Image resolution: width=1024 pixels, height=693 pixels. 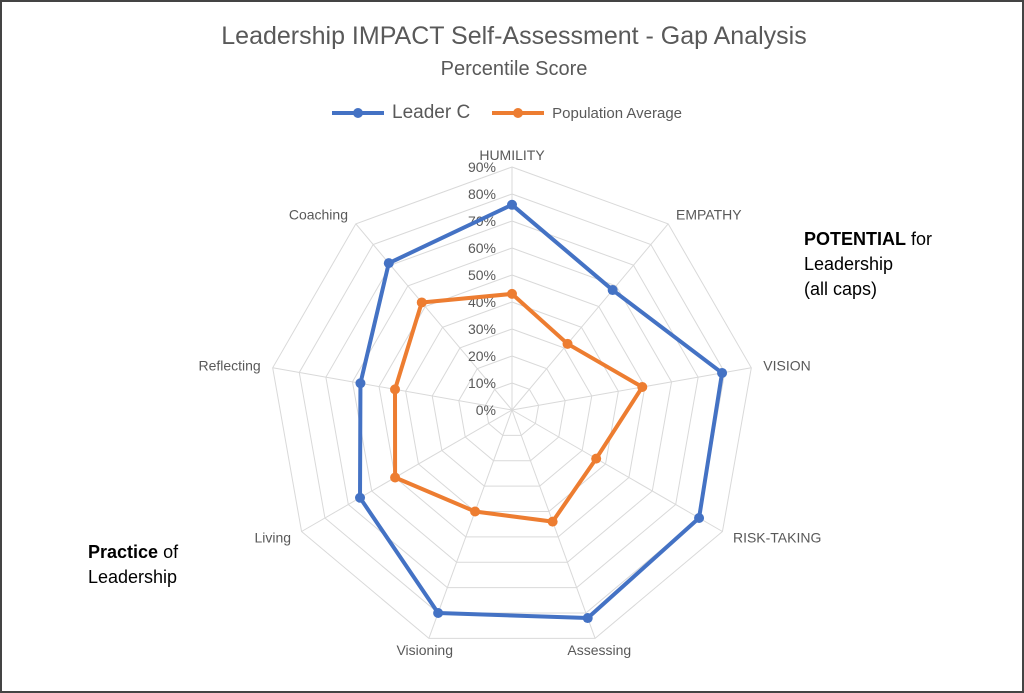 What do you see at coordinates (512, 155) in the screenshot?
I see `axis-label-humility: HUMILITY` at bounding box center [512, 155].